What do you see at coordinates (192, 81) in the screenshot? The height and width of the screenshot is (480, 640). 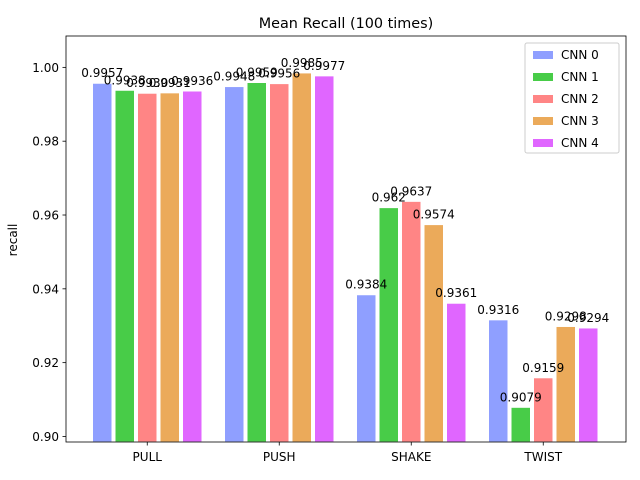 I see `data-label-cnn-4-pull: 0.9936` at bounding box center [192, 81].